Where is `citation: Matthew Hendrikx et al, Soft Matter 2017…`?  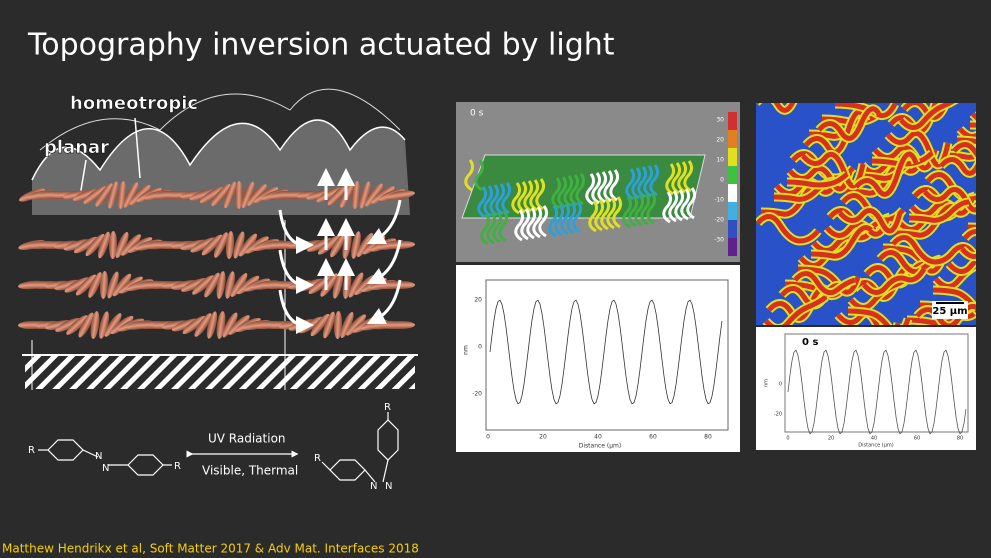
citation: Matthew Hendrikx et al, Soft Matter 2017… is located at coordinates (210, 549).